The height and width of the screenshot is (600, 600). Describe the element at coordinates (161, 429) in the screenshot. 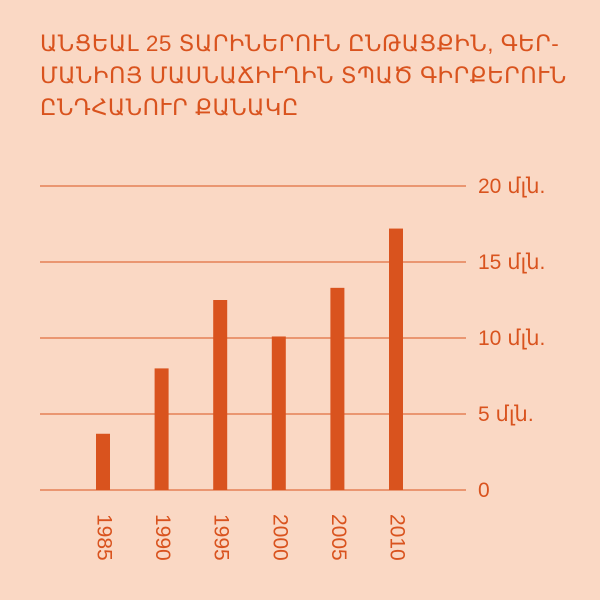

I see `bar-1990` at that location.